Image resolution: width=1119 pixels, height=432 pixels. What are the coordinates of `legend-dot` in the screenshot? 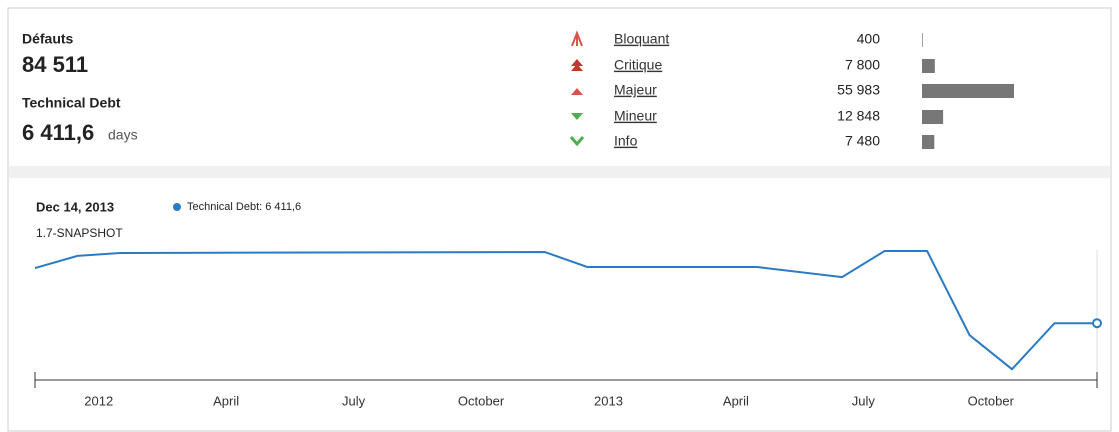 It's located at (177, 207).